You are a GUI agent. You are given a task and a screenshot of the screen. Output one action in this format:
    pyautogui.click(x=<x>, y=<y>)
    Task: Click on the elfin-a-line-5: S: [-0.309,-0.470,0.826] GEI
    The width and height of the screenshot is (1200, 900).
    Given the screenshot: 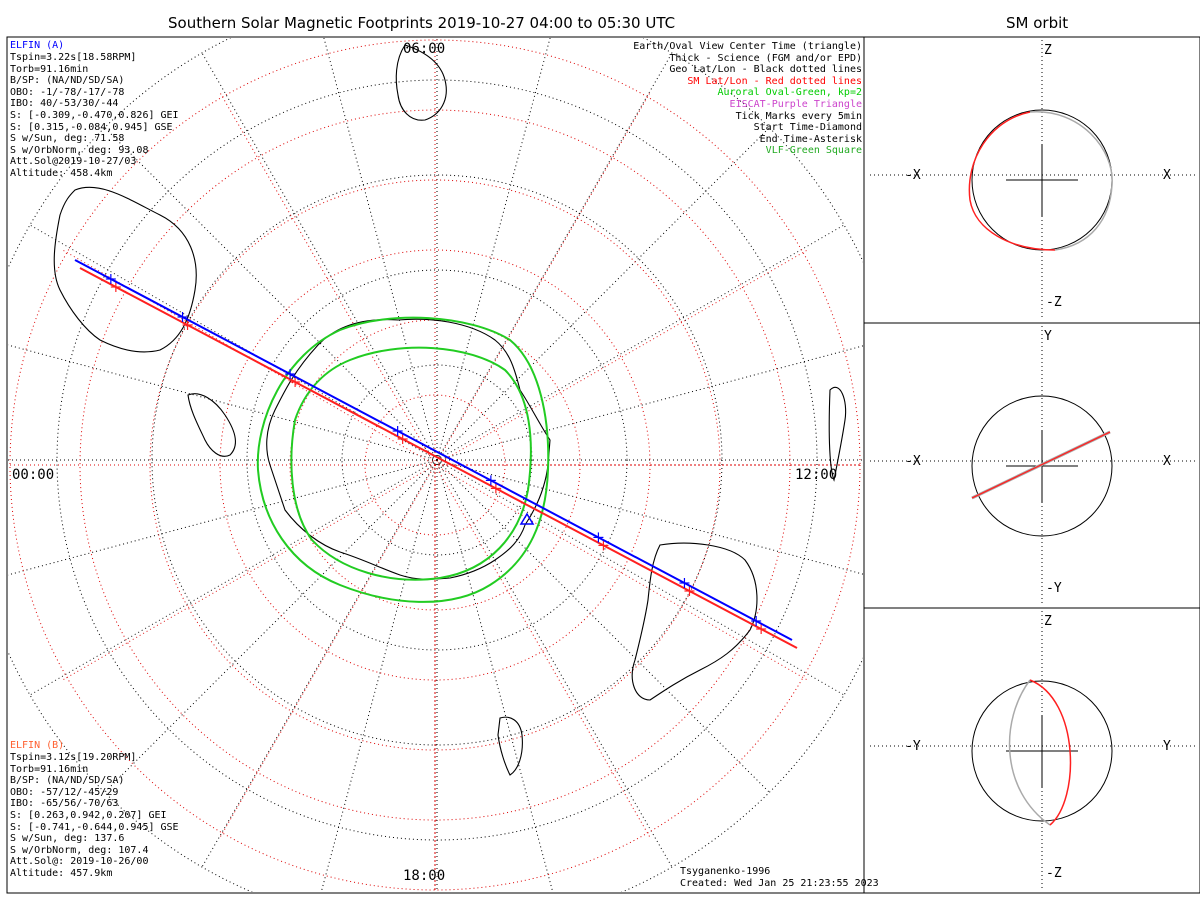 What is the action you would take?
    pyautogui.click(x=94, y=115)
    